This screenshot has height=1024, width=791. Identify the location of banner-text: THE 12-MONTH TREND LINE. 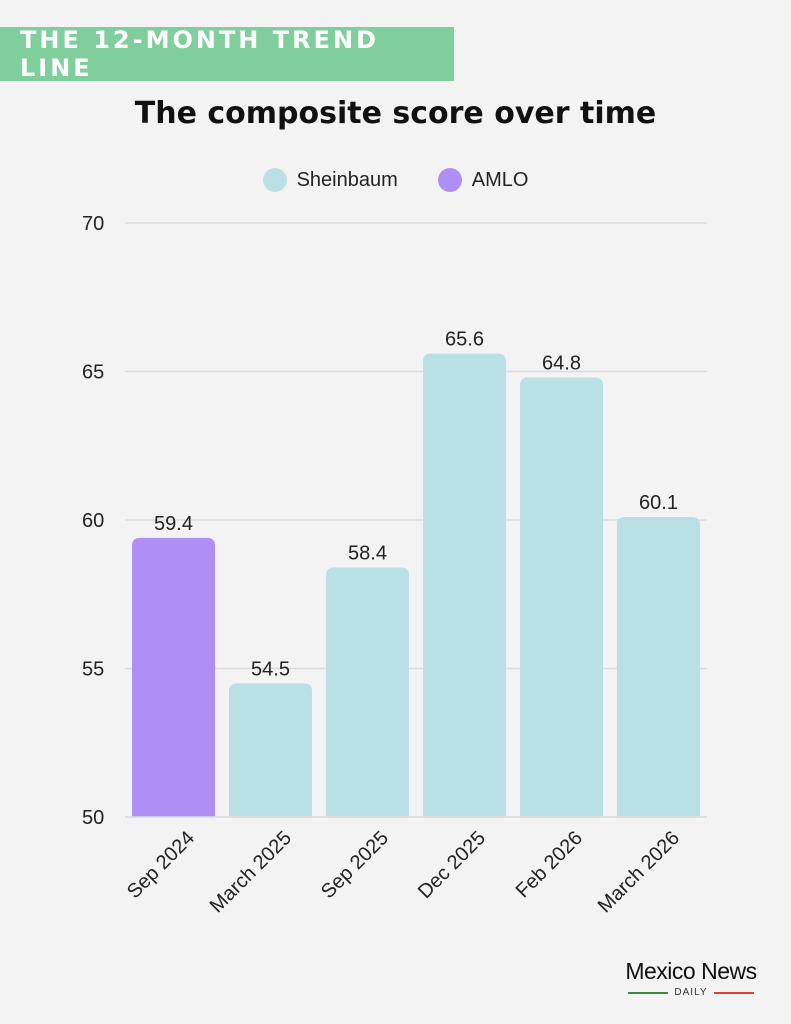
(200, 54).